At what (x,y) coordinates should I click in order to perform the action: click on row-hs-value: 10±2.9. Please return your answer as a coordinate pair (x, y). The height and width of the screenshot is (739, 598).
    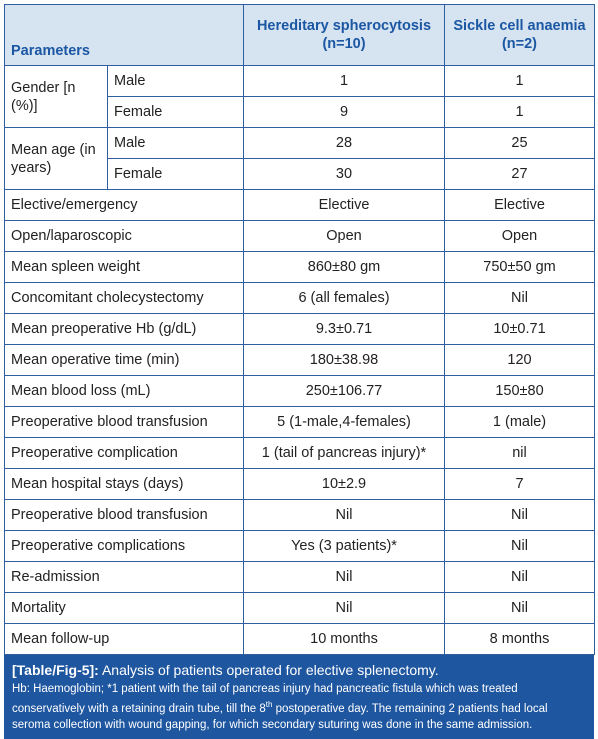
    Looking at the image, I should click on (344, 484).